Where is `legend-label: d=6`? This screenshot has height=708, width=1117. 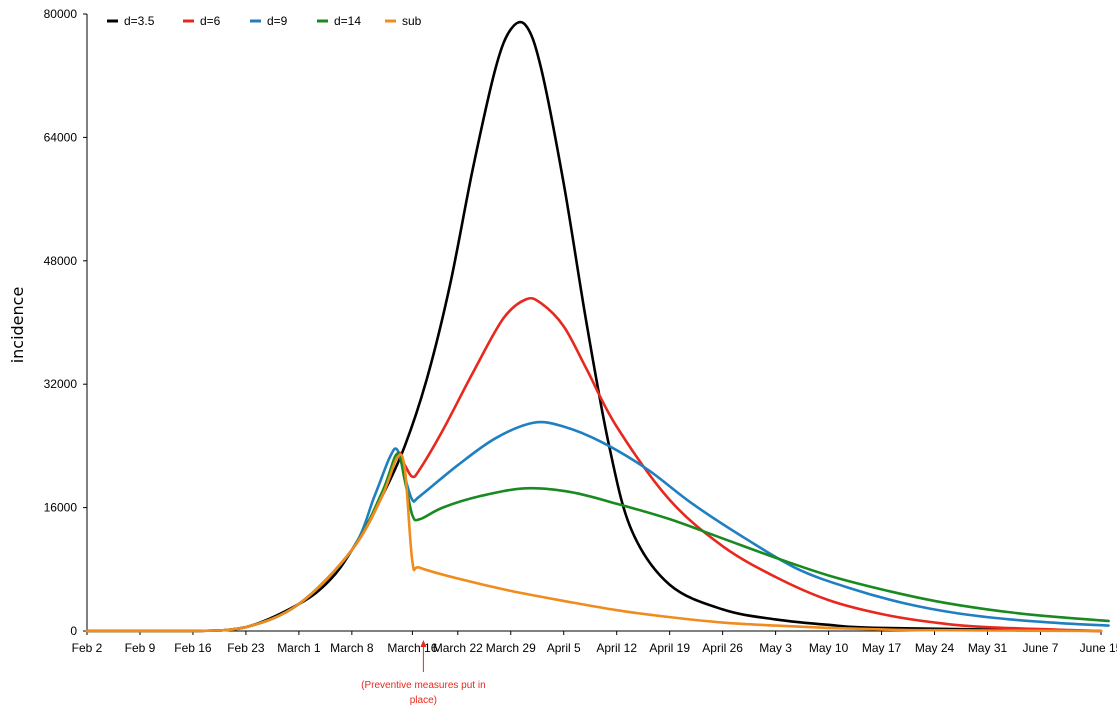 legend-label: d=6 is located at coordinates (210, 21).